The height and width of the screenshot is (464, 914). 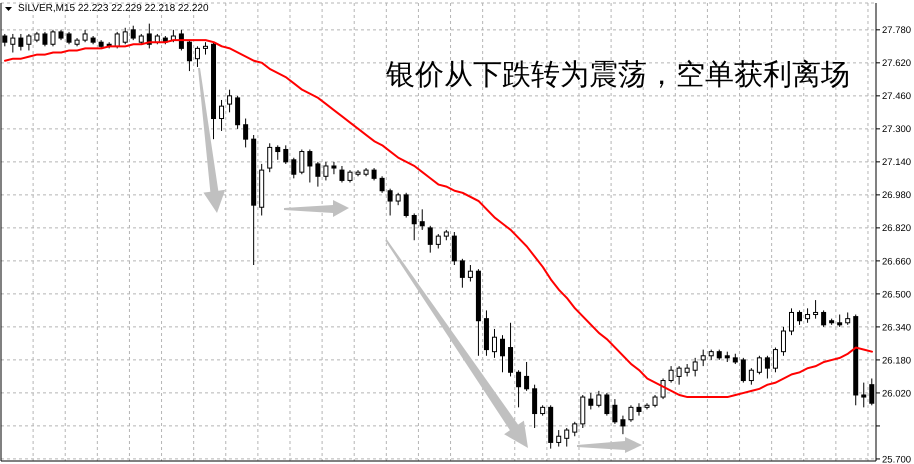 What do you see at coordinates (897, 130) in the screenshot?
I see `y-tick-label: 27.300` at bounding box center [897, 130].